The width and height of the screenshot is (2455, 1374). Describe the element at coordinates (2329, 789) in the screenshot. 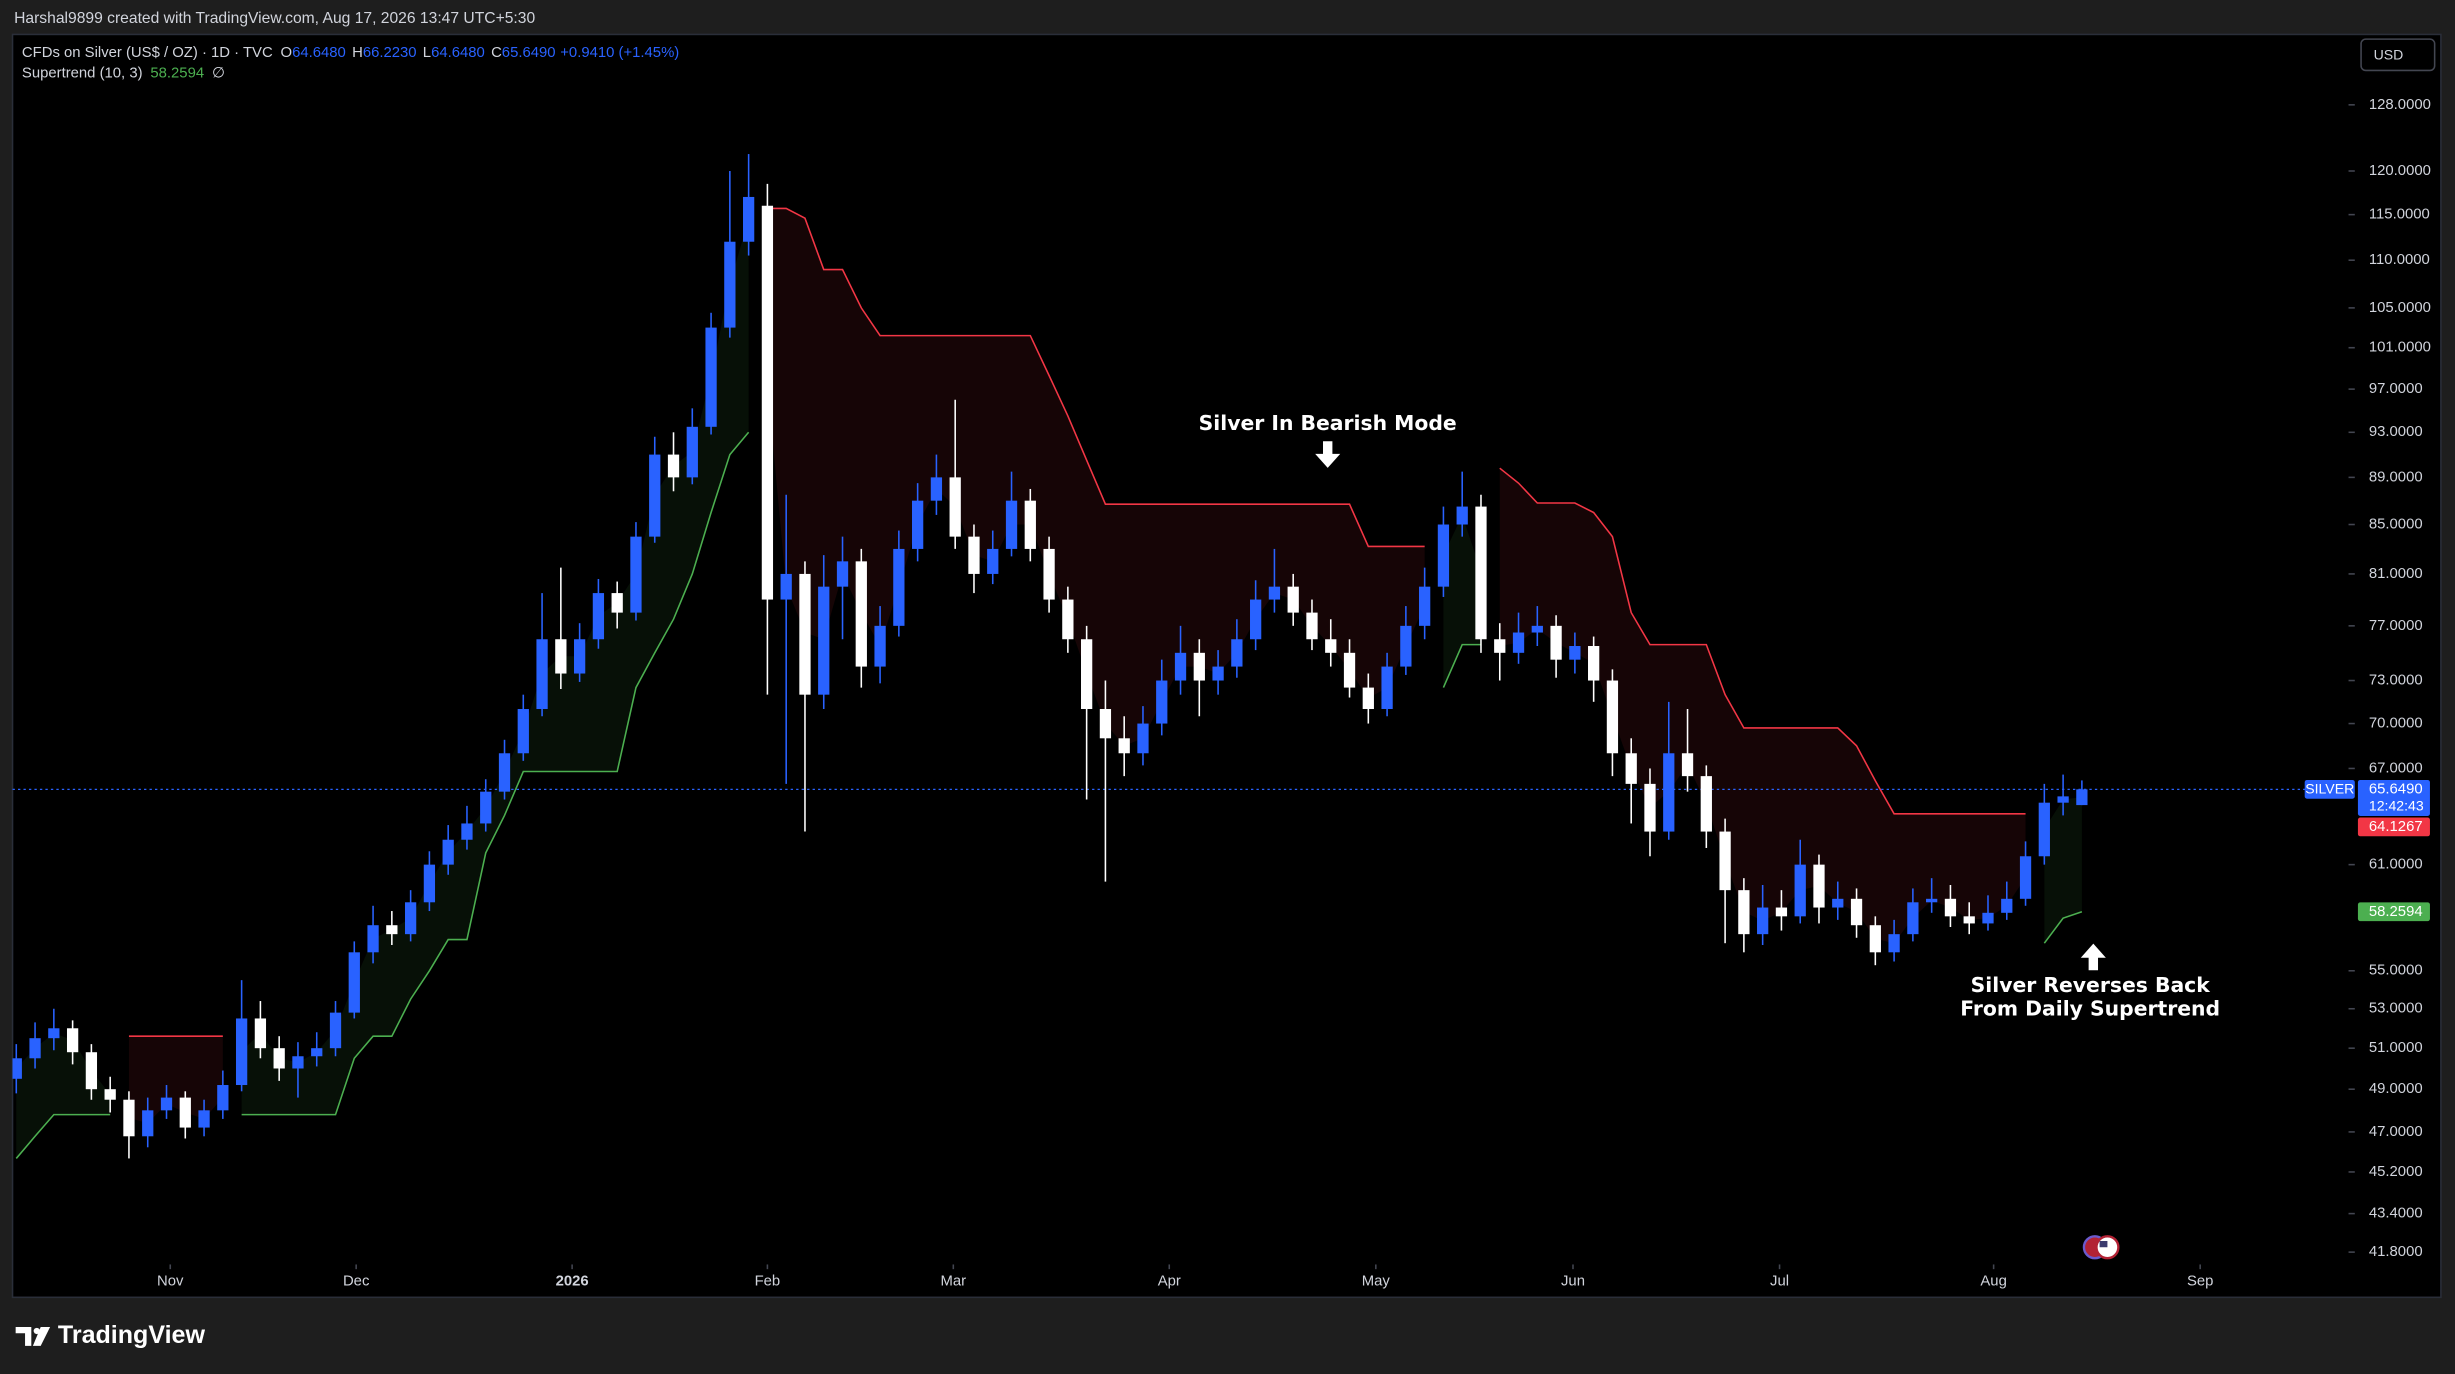

I see `symbol-tag` at that location.